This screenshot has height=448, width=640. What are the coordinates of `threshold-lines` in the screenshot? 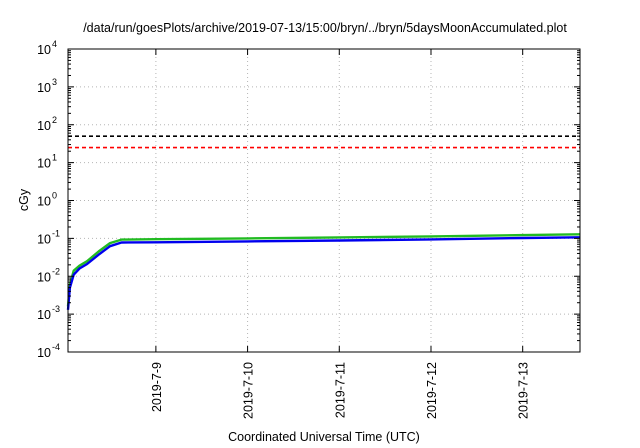 It's located at (324, 142).